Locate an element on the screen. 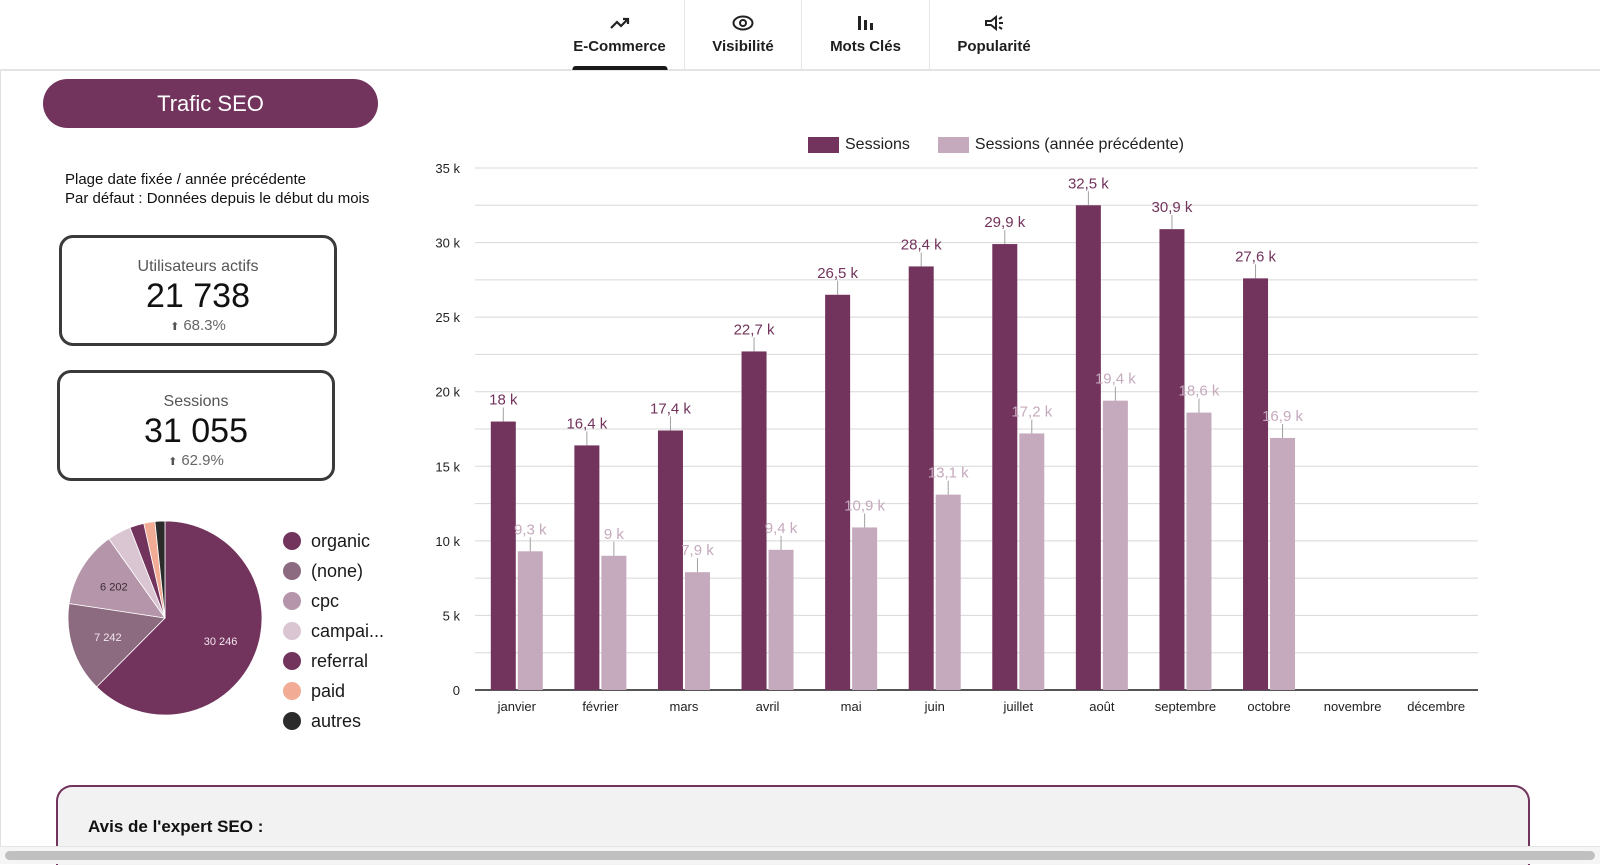 The image size is (1600, 865). x-tick-label: décembre is located at coordinates (1436, 706).